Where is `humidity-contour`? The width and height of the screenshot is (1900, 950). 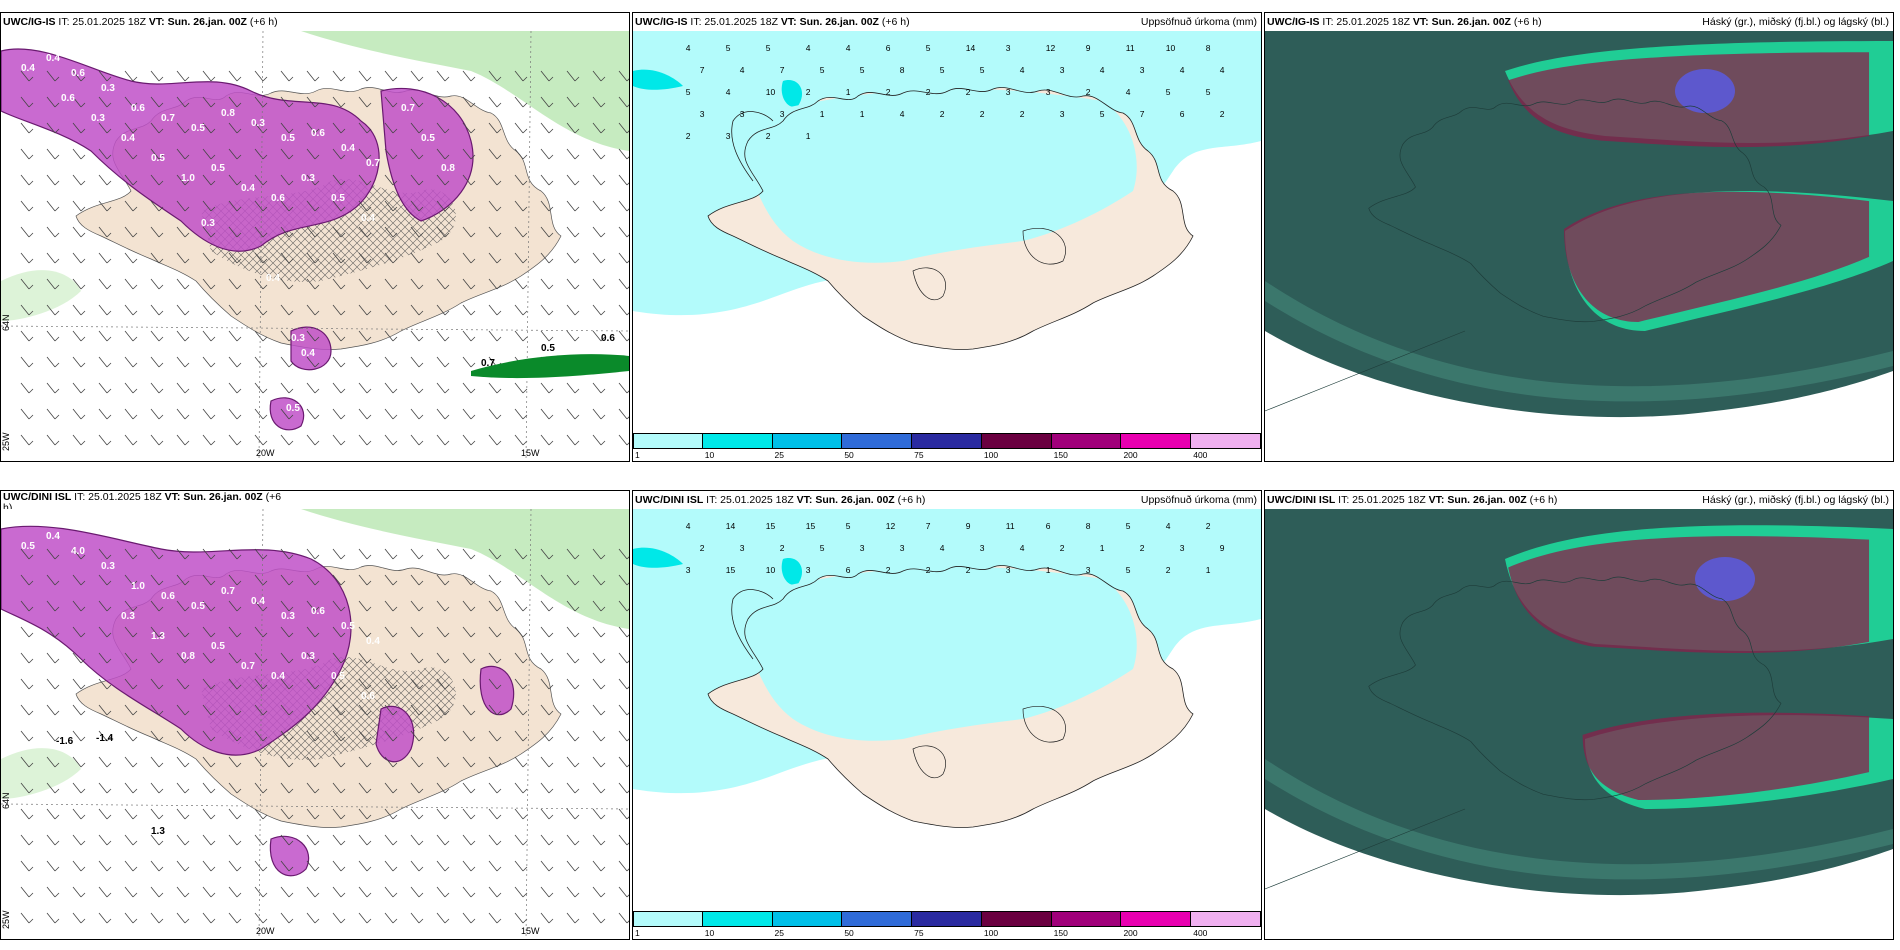
humidity-contour is located at coordinates (427, 154).